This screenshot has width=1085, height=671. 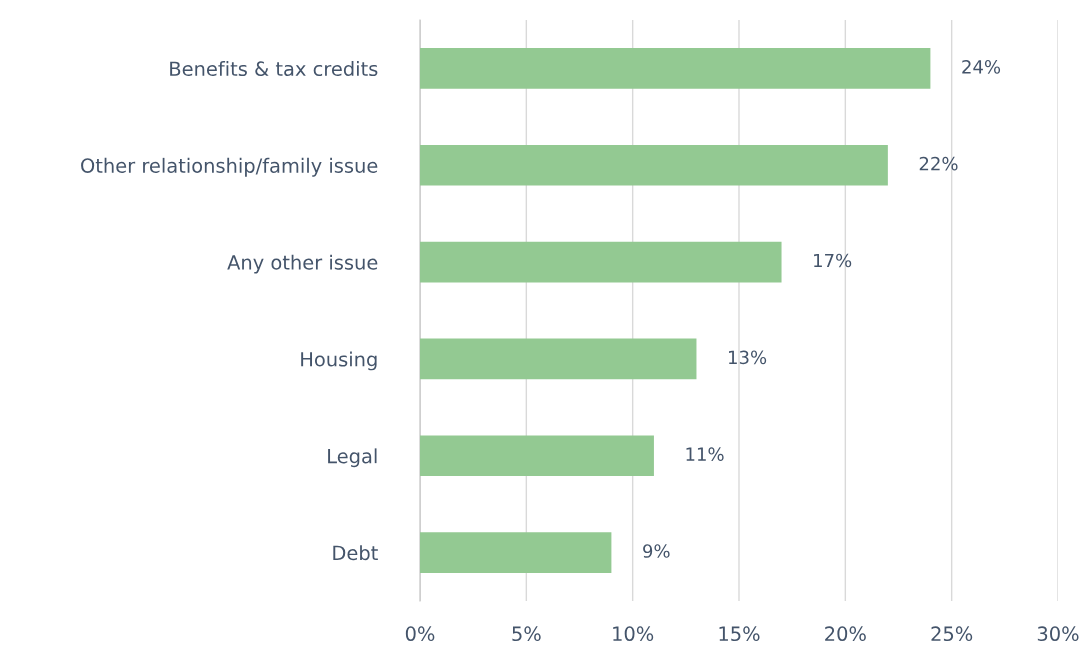 I want to click on data-label: 13%, so click(x=748, y=357).